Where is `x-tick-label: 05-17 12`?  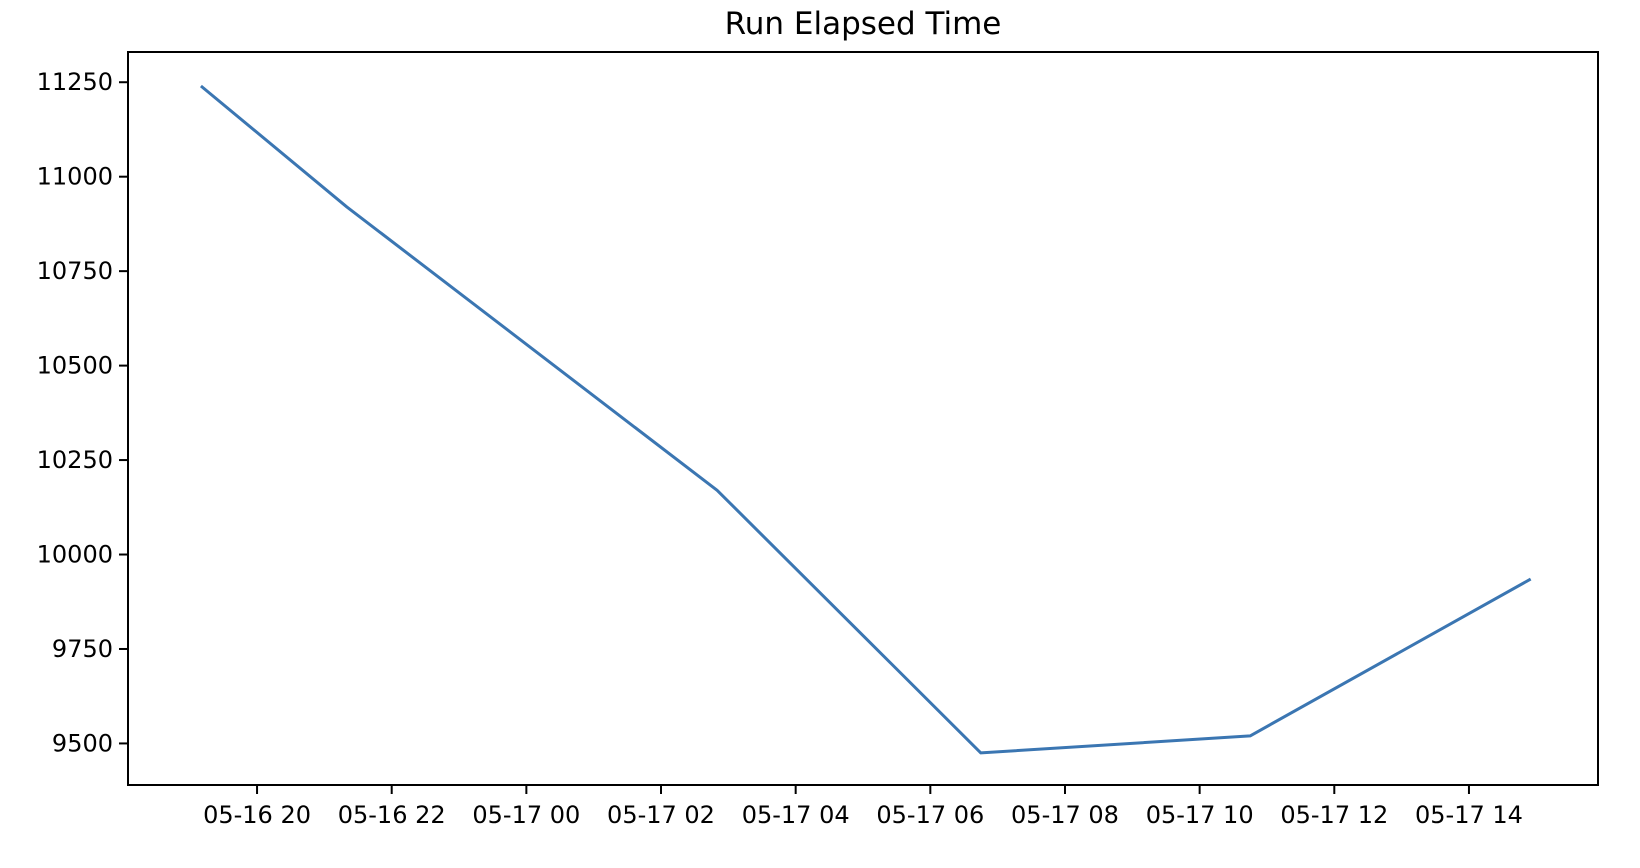 x-tick-label: 05-17 12 is located at coordinates (1334, 815).